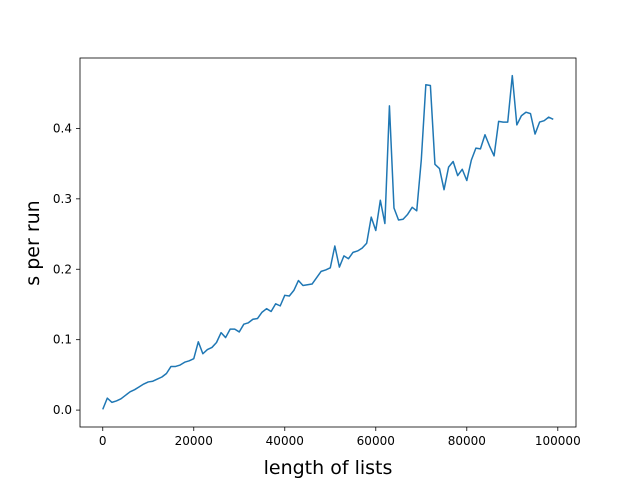 The height and width of the screenshot is (480, 640). What do you see at coordinates (62, 410) in the screenshot?
I see `y-tick-label: 0.0` at bounding box center [62, 410].